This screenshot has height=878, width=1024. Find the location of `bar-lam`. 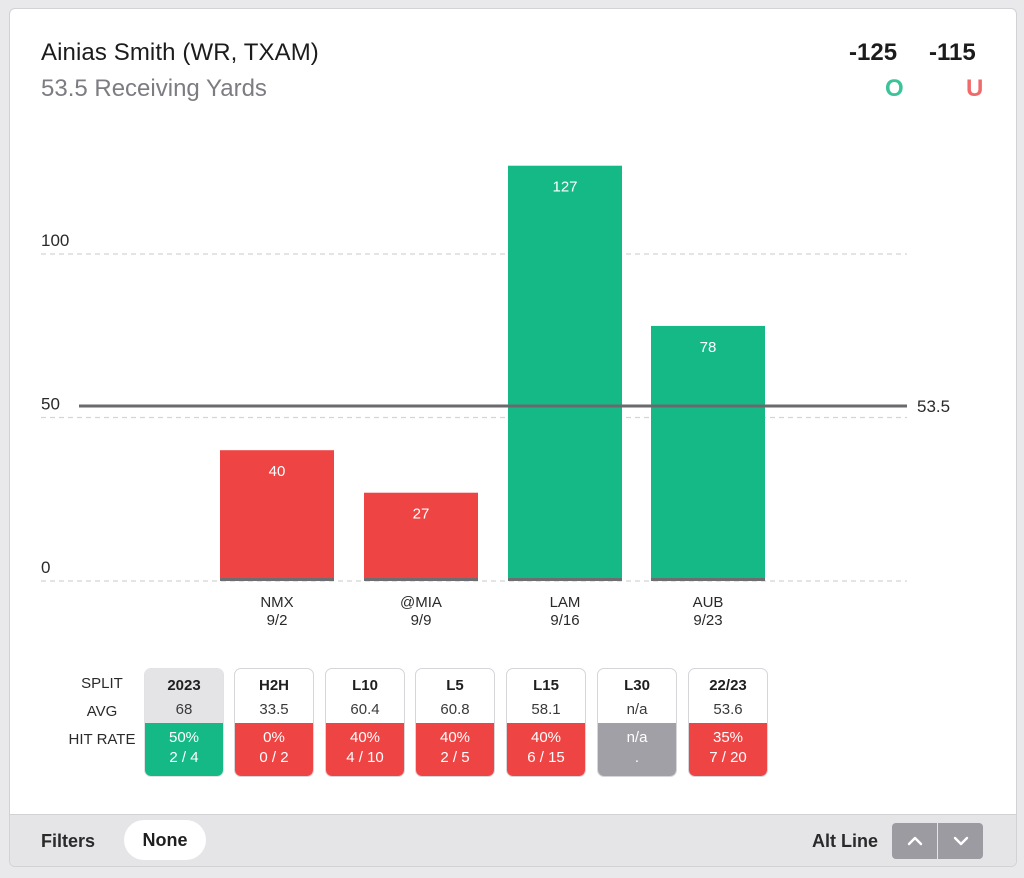

bar-lam is located at coordinates (565, 373).